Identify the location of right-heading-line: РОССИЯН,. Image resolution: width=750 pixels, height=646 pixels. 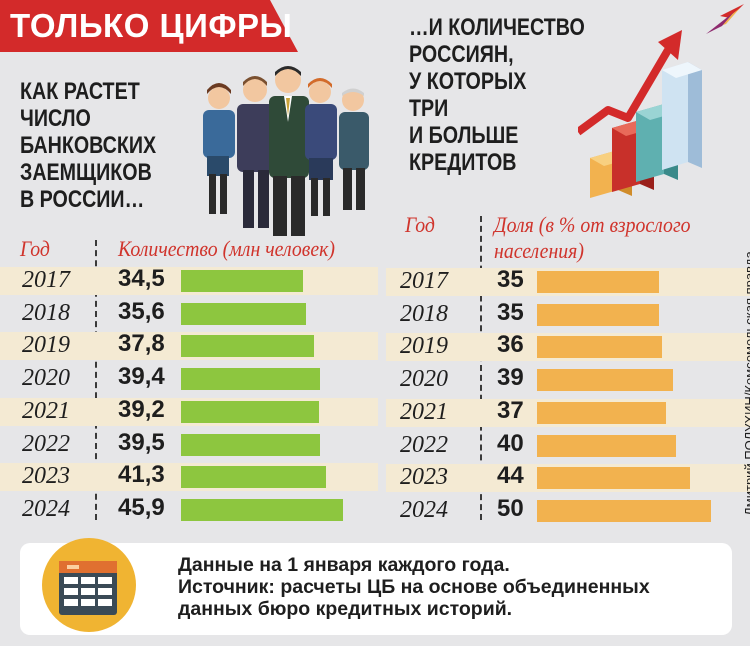
(461, 54).